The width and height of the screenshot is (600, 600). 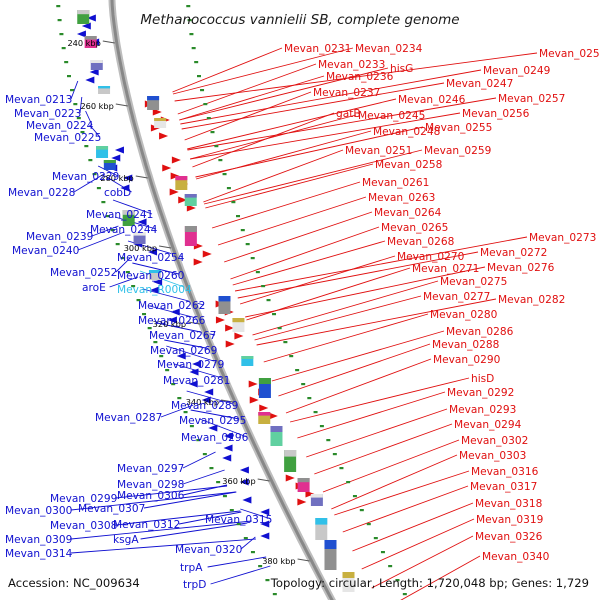 What do you see at coordinates (516, 71) in the screenshot?
I see `gene-label-mevan_0249: Mevan_0249` at bounding box center [516, 71].